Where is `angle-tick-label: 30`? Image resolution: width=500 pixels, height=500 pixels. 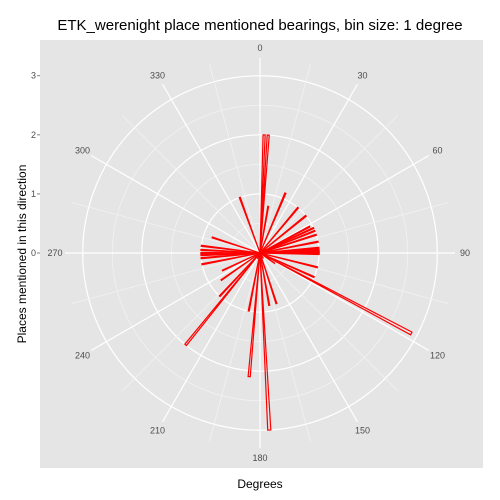 angle-tick-label: 30 is located at coordinates (362, 76).